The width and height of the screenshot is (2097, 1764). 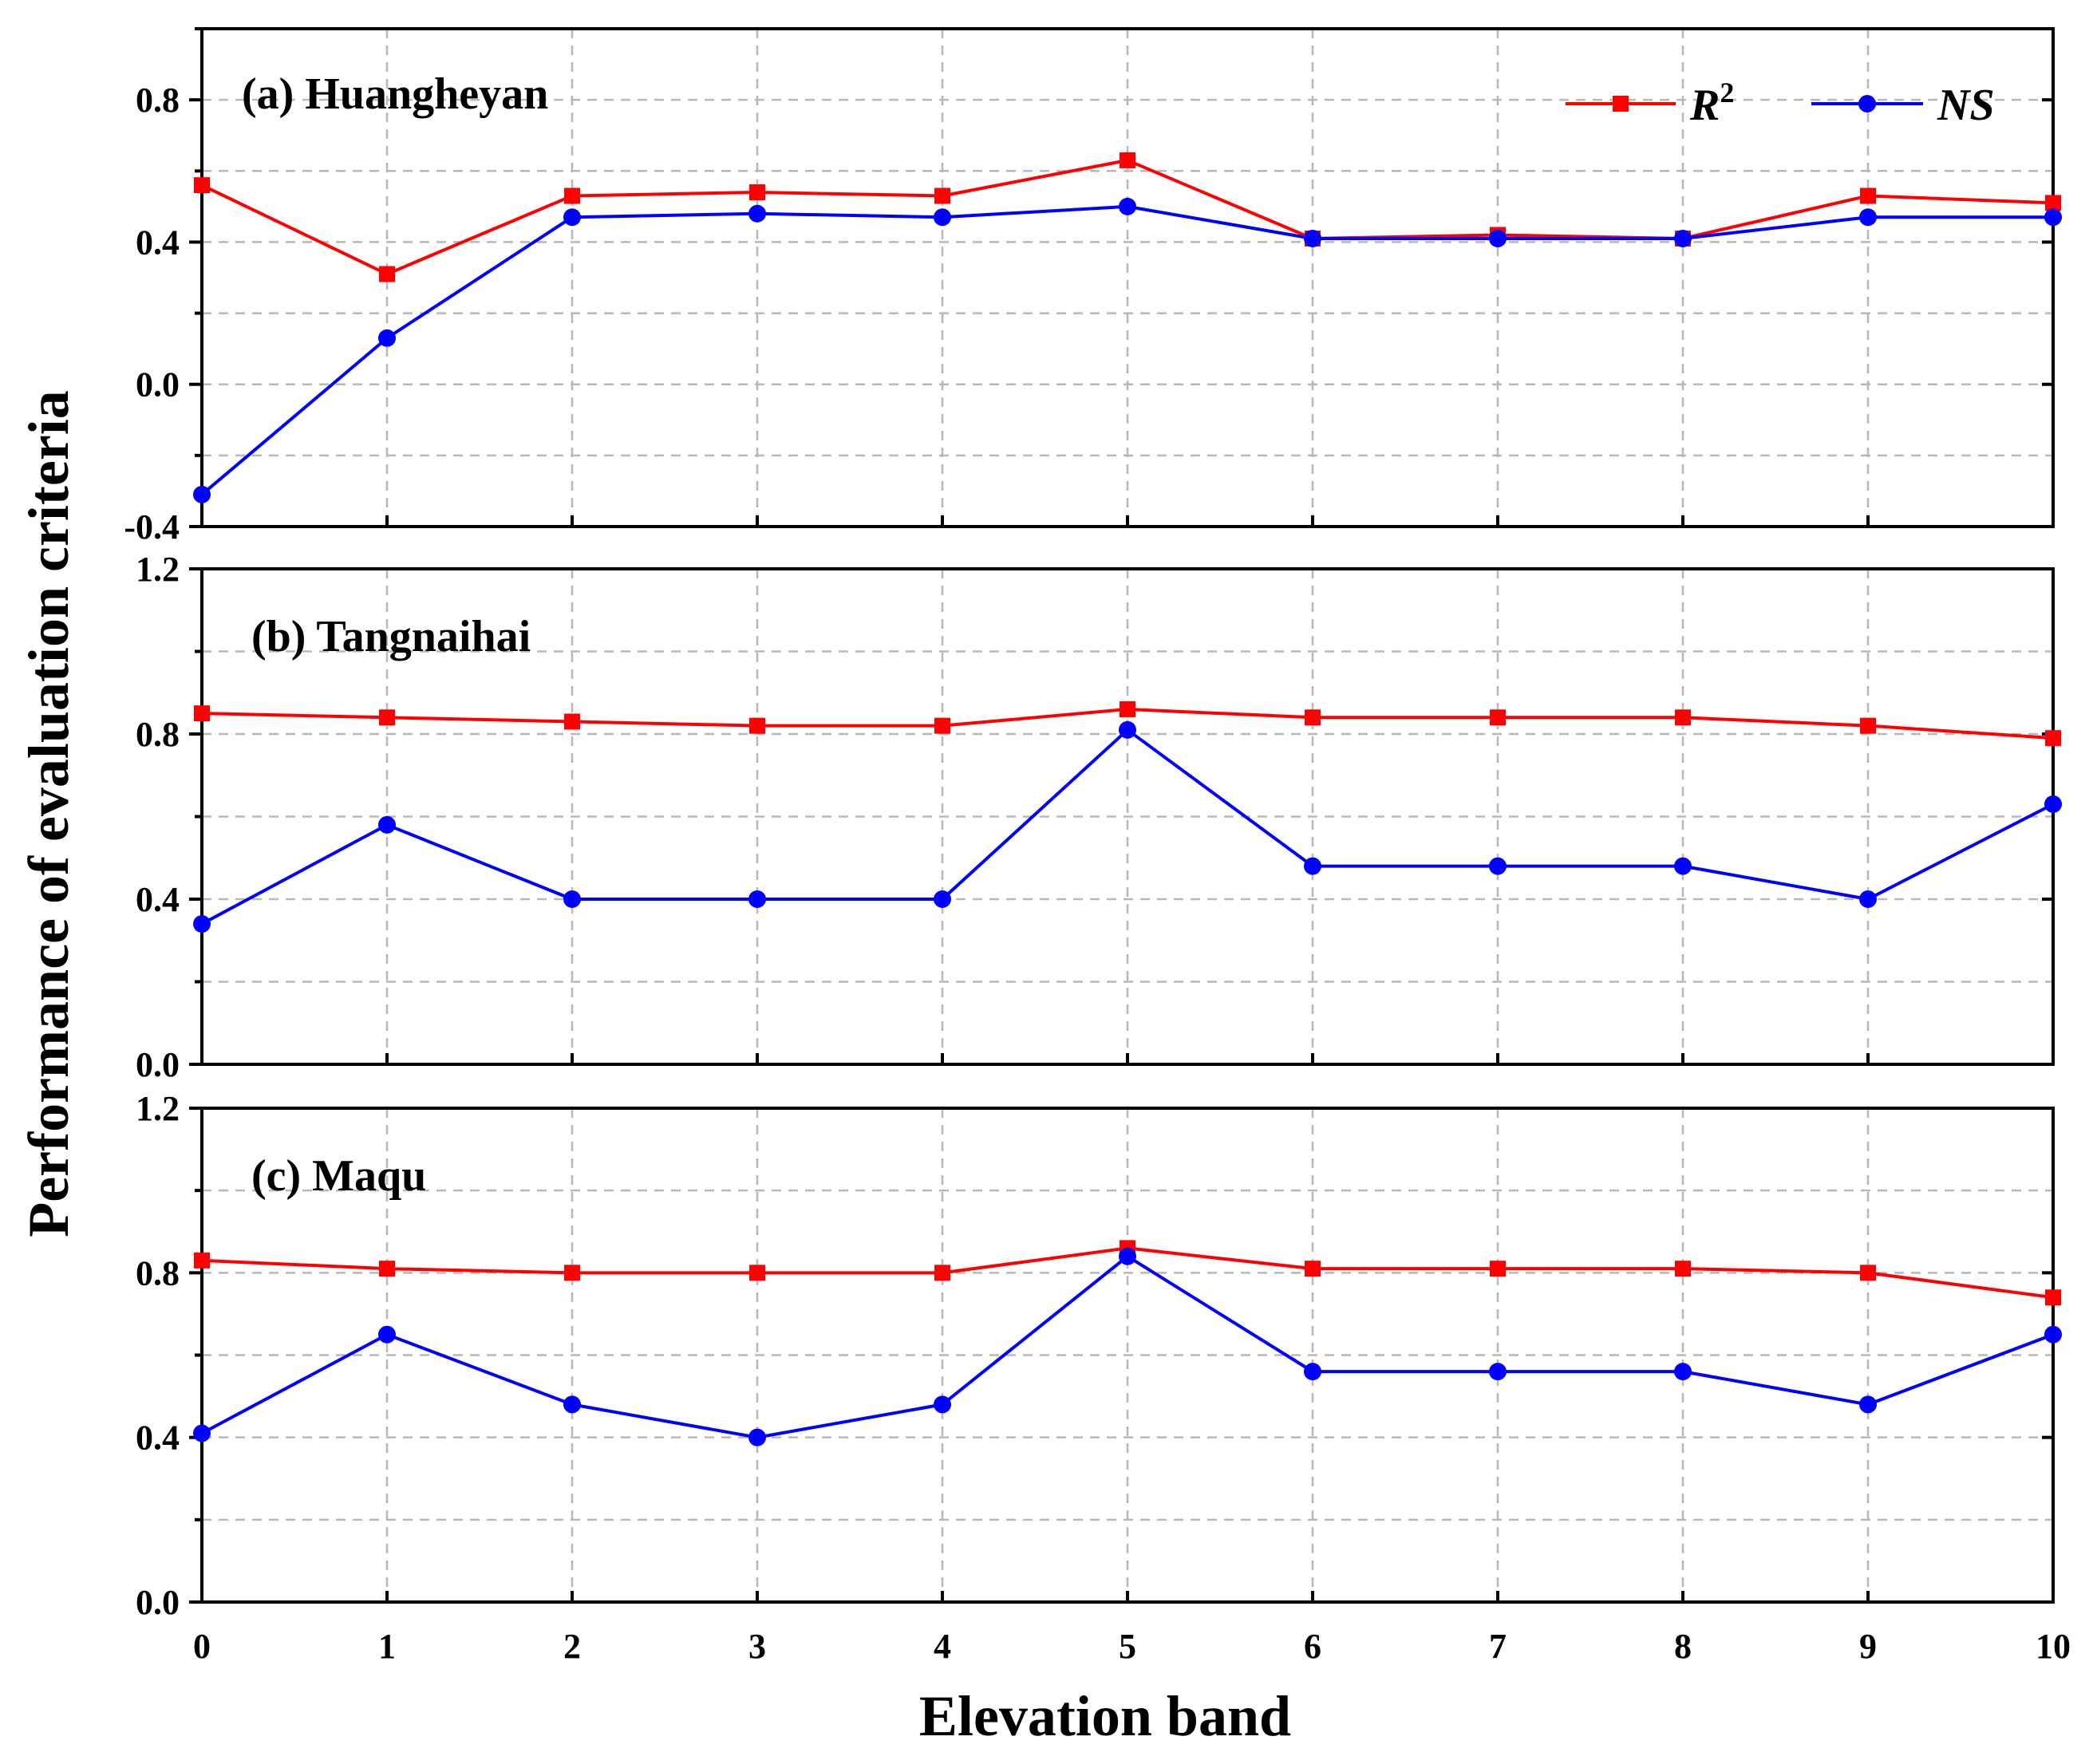 I want to click on x-tick-label: 0, so click(x=202, y=1646).